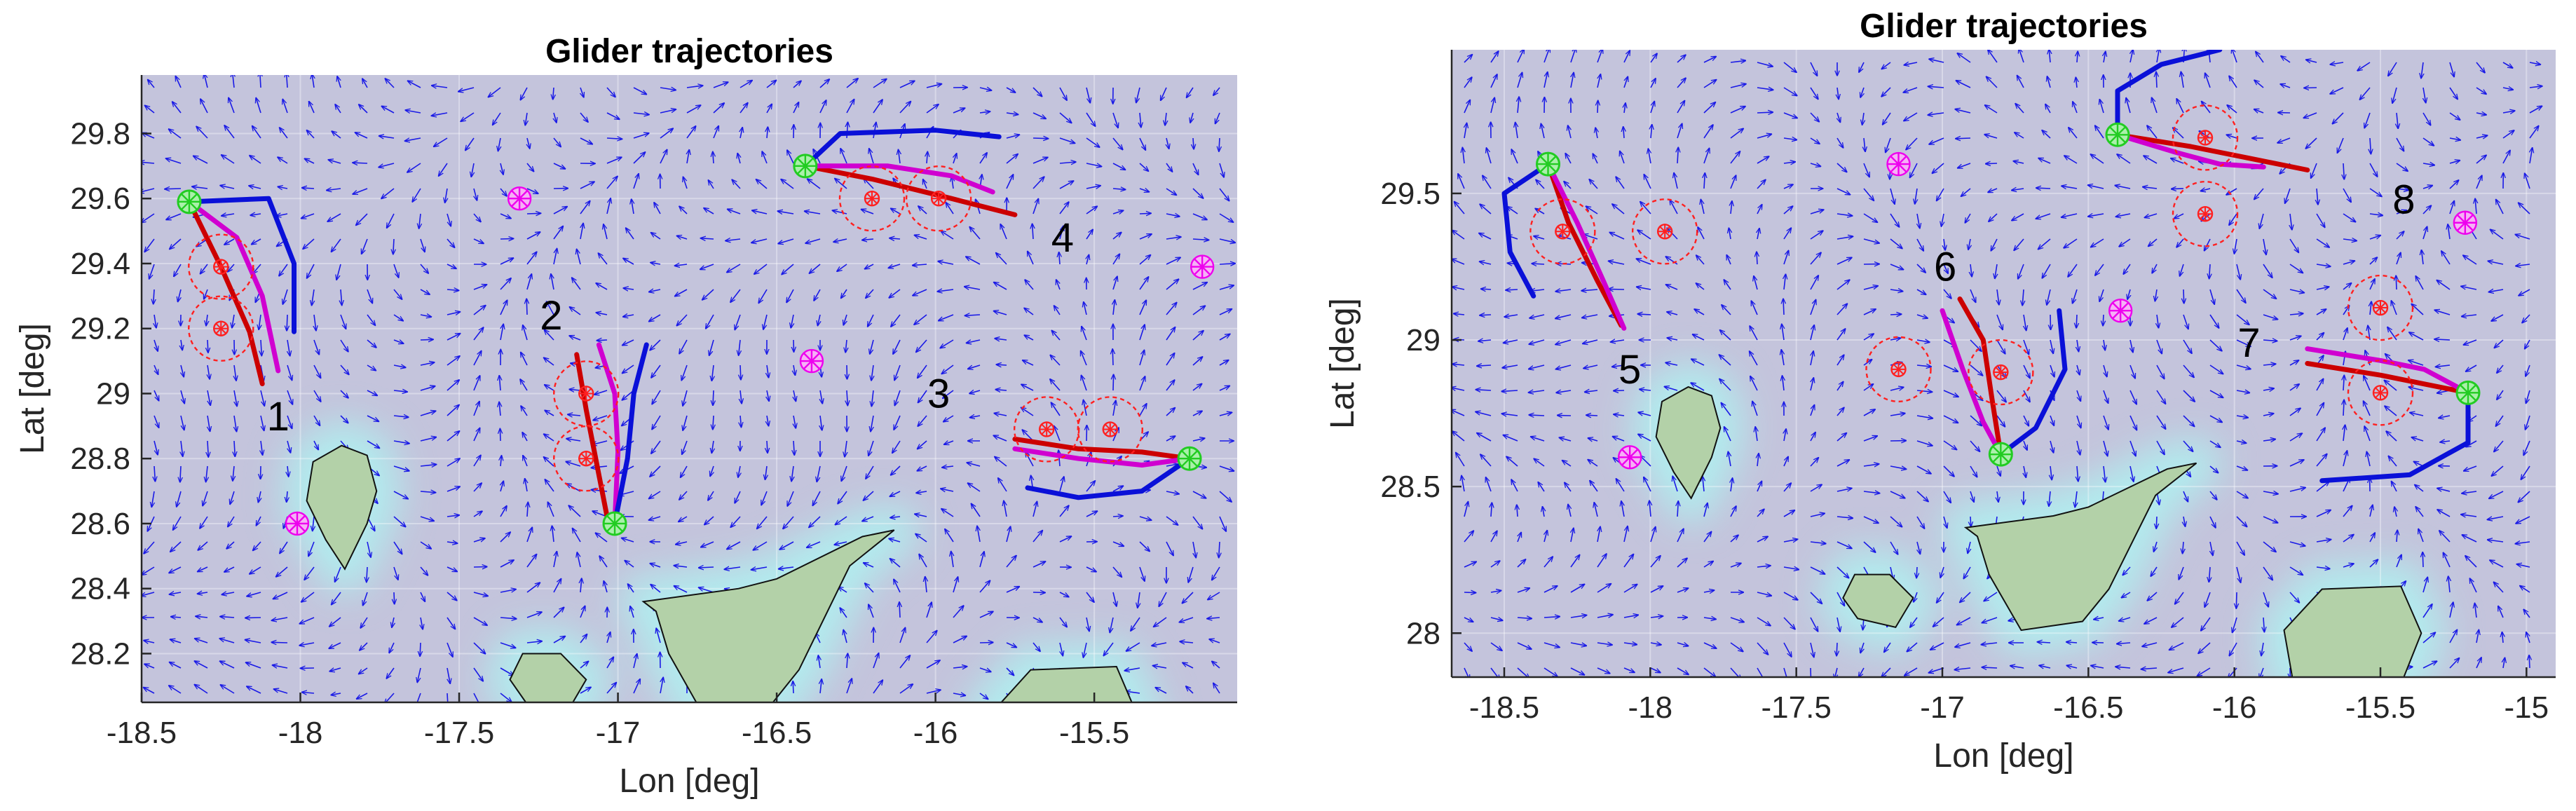 The width and height of the screenshot is (2576, 811). I want to click on start-marker, so click(614, 523).